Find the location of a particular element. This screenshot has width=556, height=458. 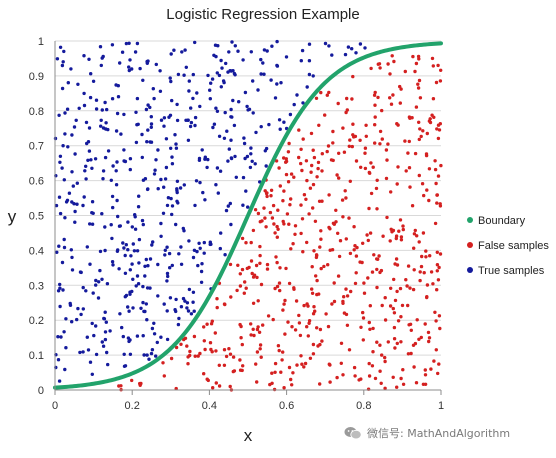

y-tick-label: 0.1 is located at coordinates (36, 356).